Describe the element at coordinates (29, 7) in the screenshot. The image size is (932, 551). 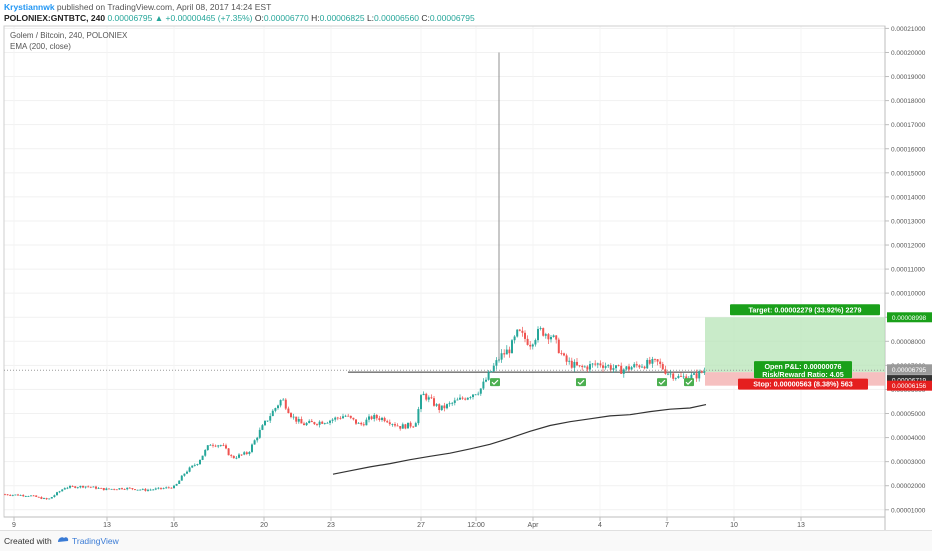
I see `author-link: Krystiannwk` at that location.